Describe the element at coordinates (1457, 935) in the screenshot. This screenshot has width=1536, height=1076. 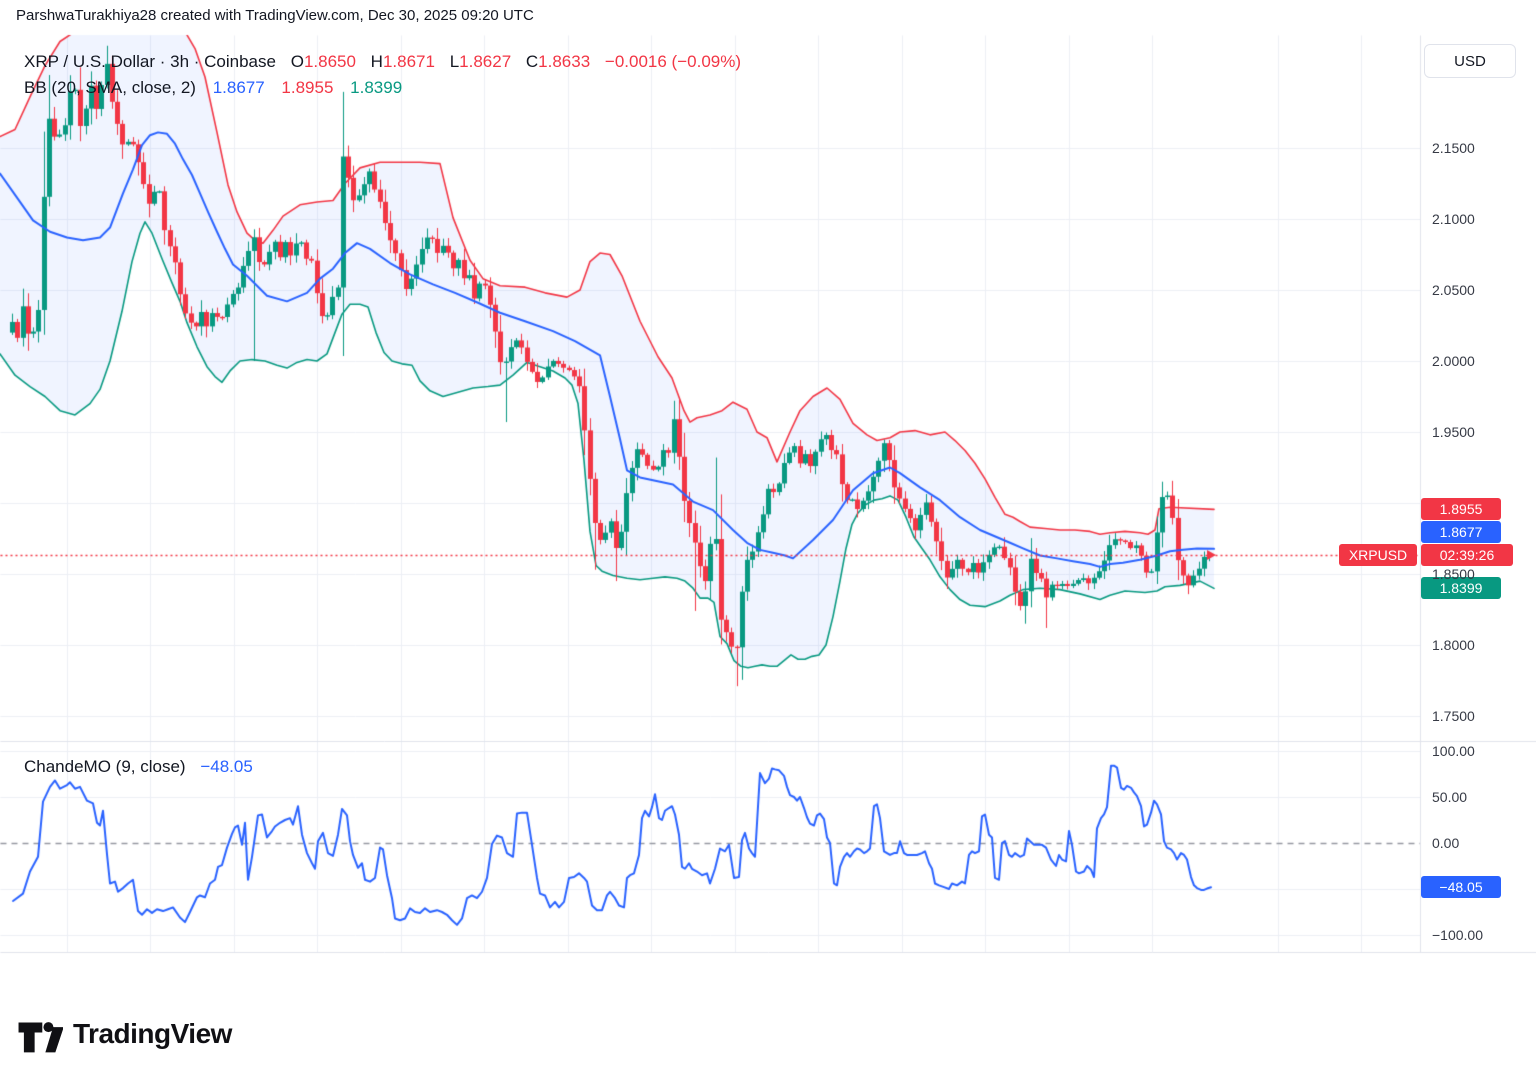
I see `oscillator-axis-label: −100.00` at that location.